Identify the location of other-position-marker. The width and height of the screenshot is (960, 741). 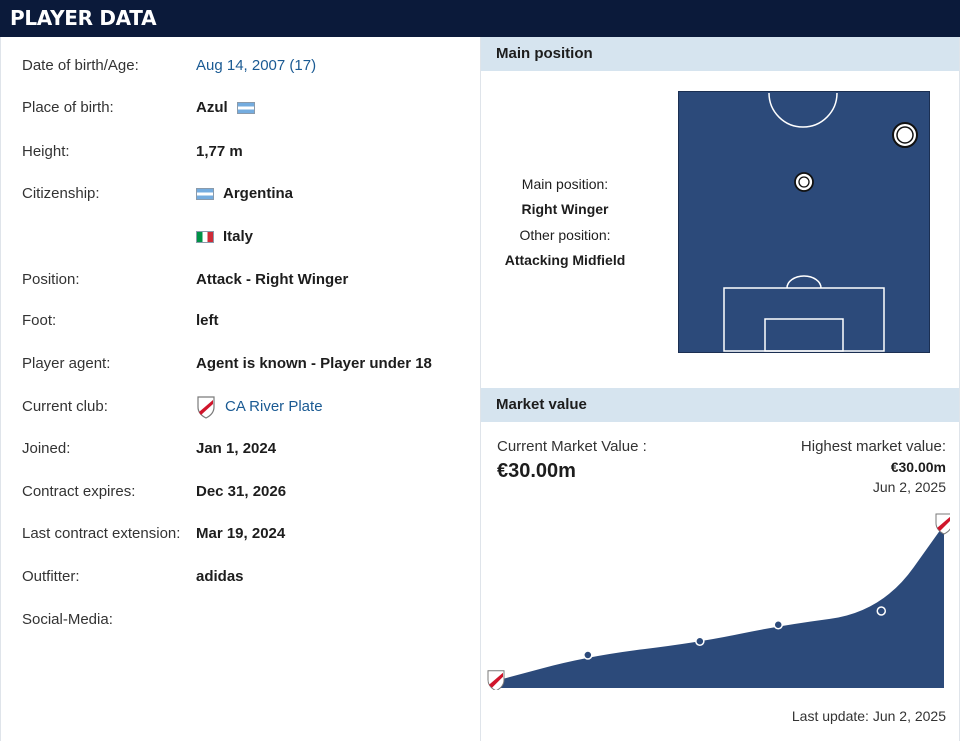
(804, 182).